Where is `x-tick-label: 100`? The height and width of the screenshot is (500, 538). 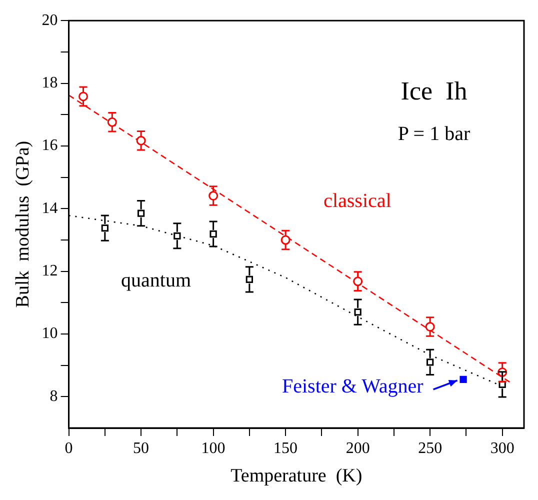
x-tick-label: 100 is located at coordinates (213, 448).